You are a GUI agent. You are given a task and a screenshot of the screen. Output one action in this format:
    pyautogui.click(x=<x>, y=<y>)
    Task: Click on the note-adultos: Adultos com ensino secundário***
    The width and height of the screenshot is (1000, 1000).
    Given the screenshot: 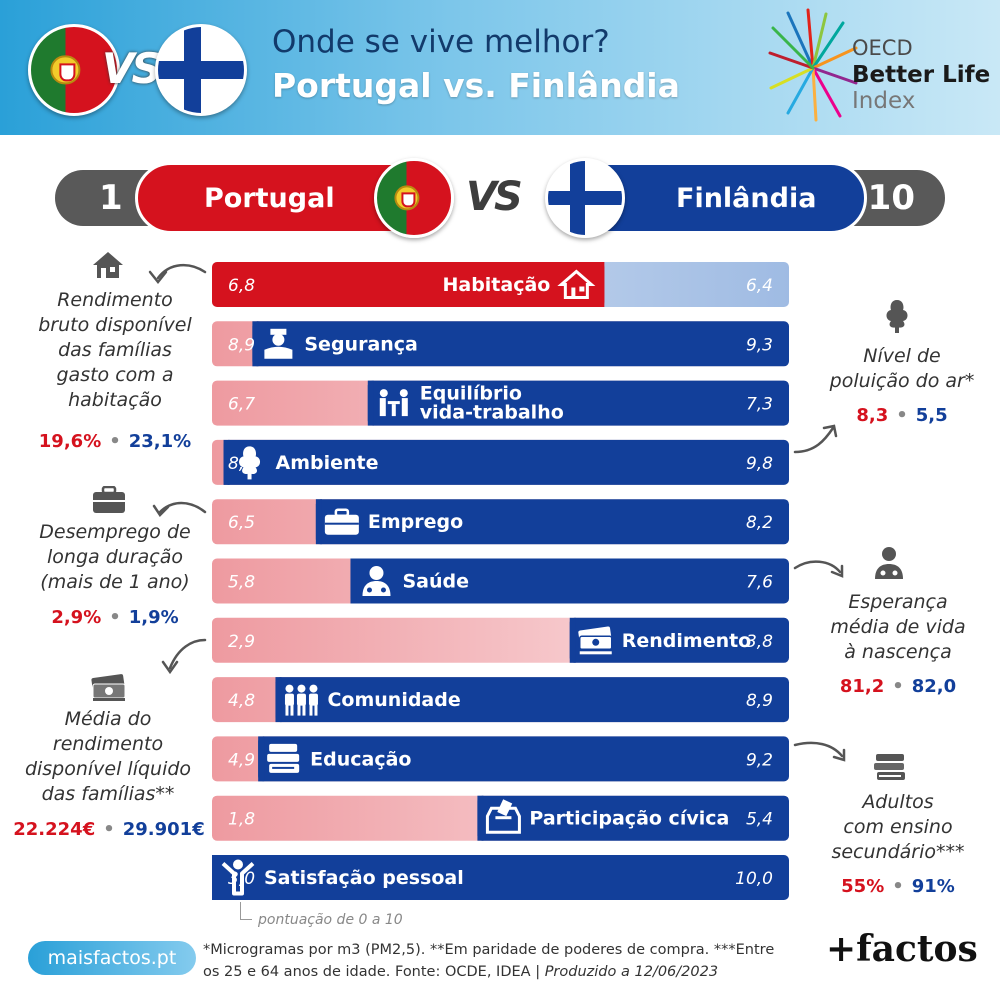 What is the action you would take?
    pyautogui.click(x=898, y=827)
    